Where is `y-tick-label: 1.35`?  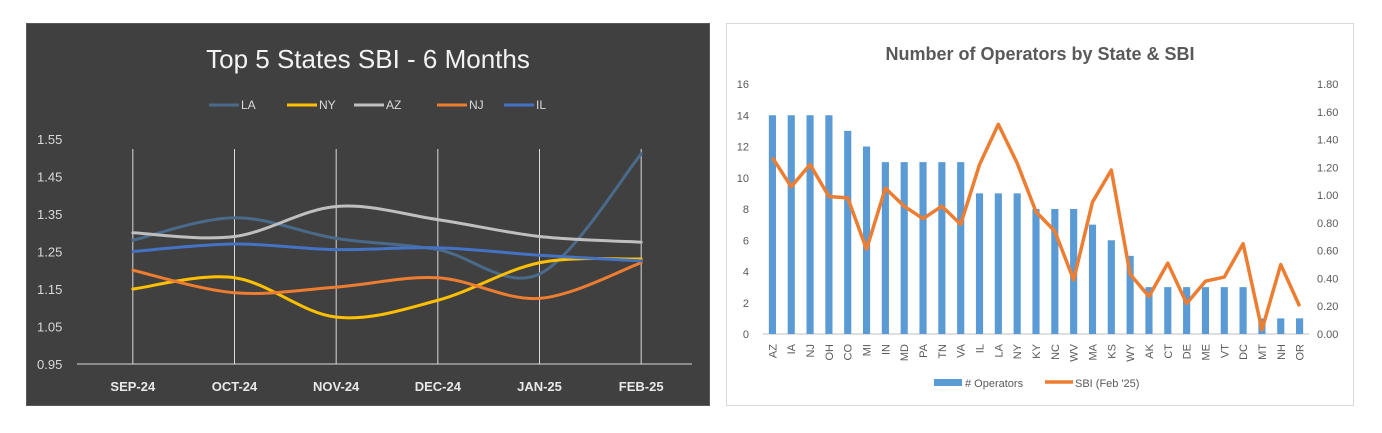
y-tick-label: 1.35 is located at coordinates (49, 214).